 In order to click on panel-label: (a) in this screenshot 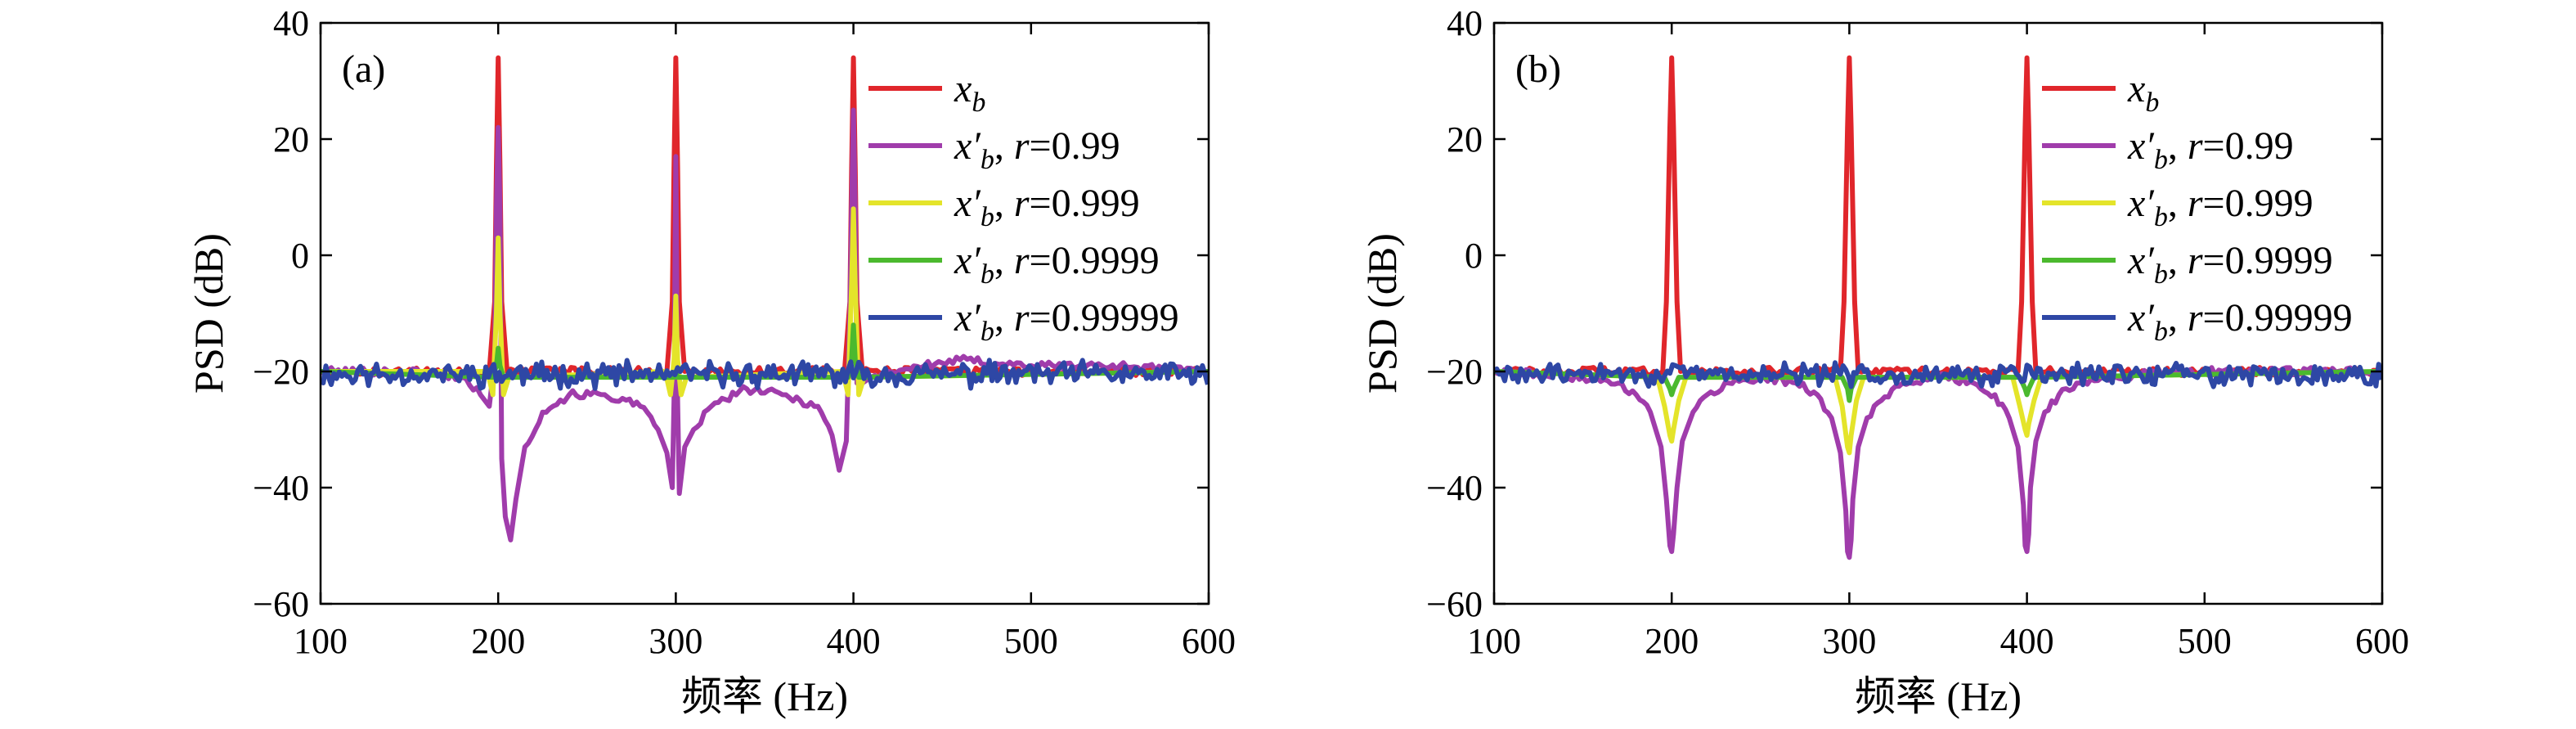, I will do `click(363, 69)`.